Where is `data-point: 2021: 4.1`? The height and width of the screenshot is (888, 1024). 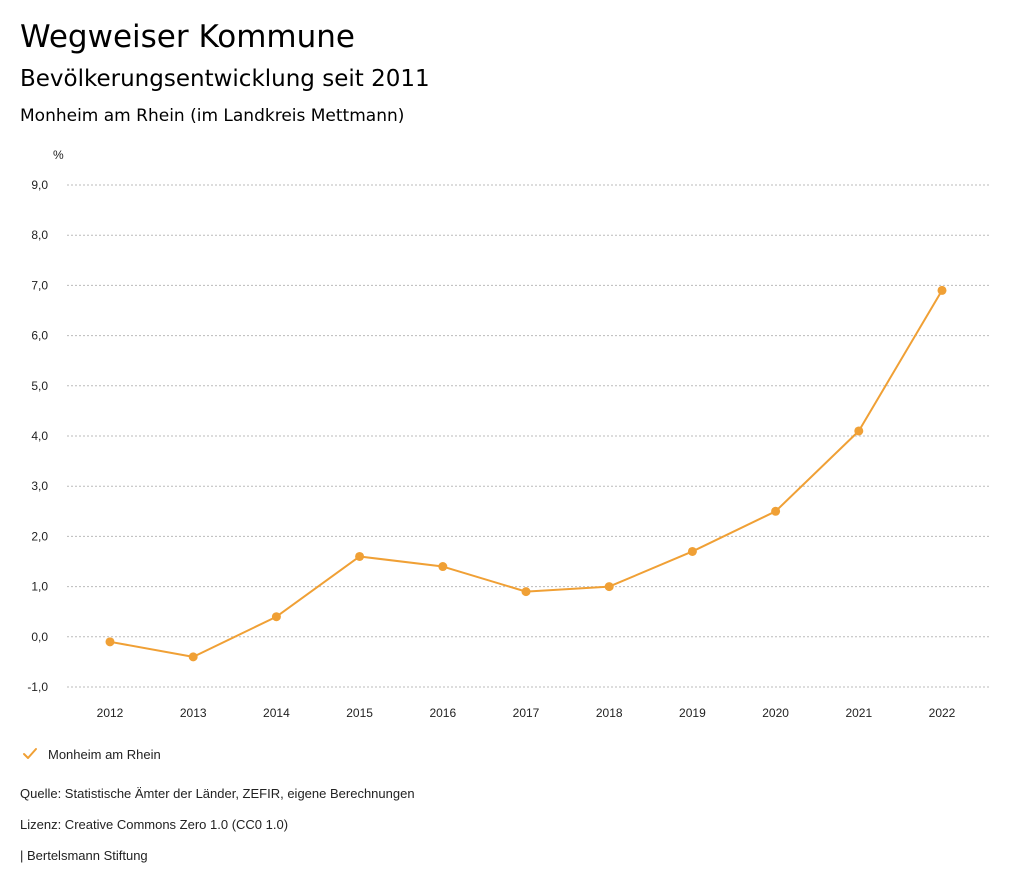
data-point: 2021: 4.1 is located at coordinates (859, 431).